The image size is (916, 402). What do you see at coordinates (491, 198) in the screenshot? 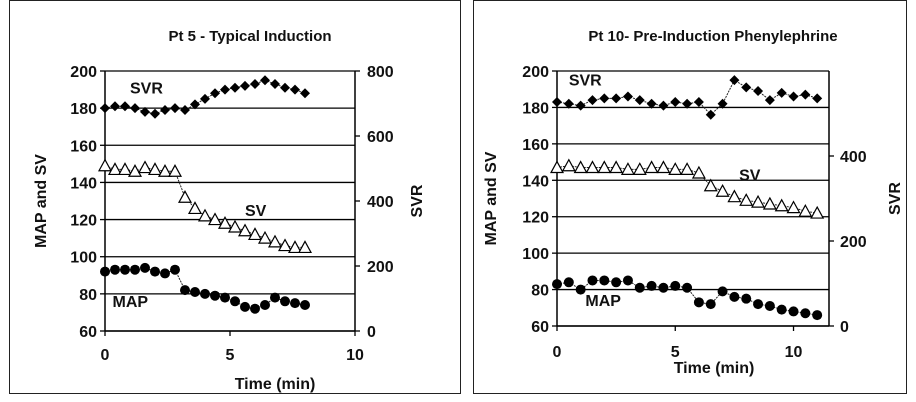
I see `y-axis-label: MAP and SV` at bounding box center [491, 198].